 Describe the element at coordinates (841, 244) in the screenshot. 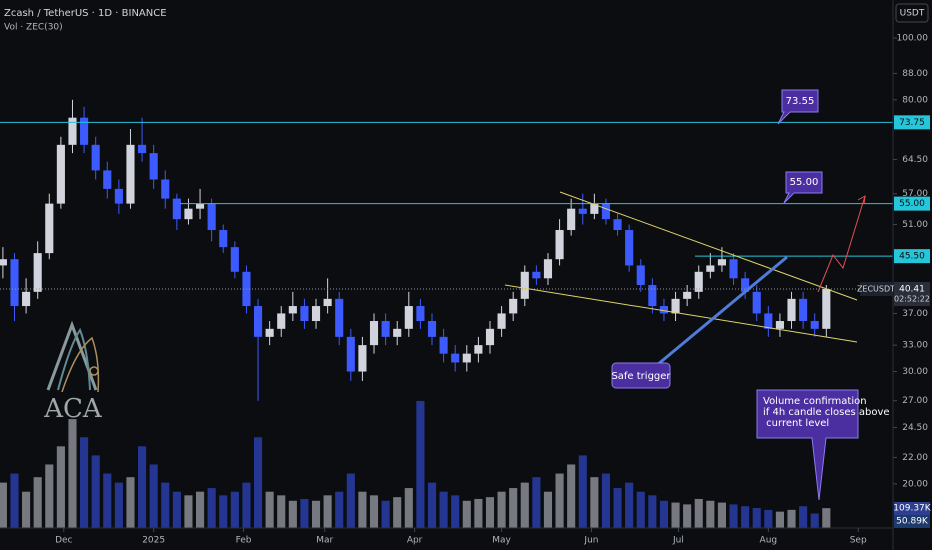

I see `projection` at that location.